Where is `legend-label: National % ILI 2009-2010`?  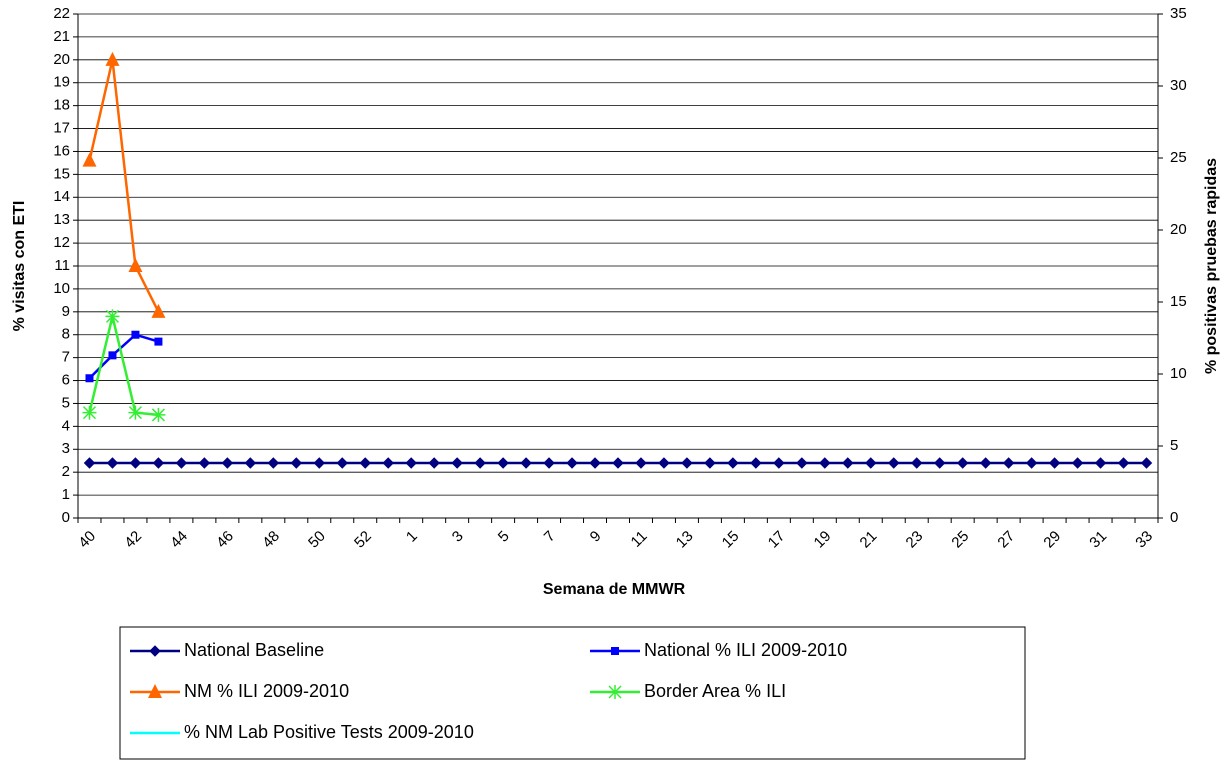 legend-label: National % ILI 2009-2010 is located at coordinates (745, 650).